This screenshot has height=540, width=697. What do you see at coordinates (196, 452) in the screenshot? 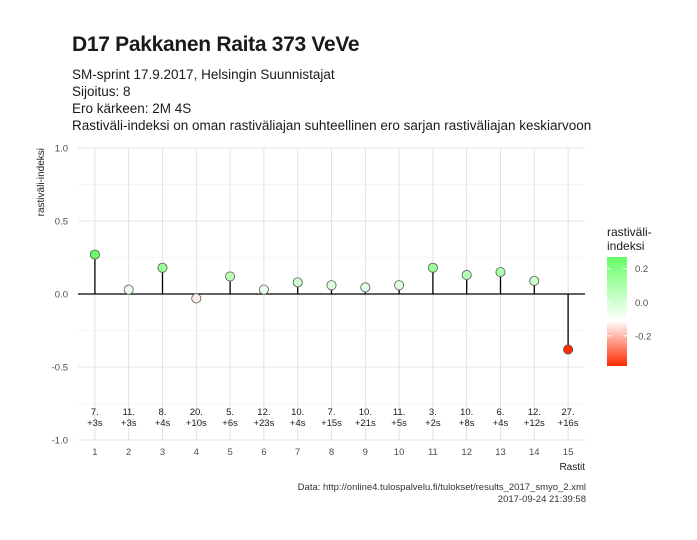
I see `x-tick-label: 4` at bounding box center [196, 452].